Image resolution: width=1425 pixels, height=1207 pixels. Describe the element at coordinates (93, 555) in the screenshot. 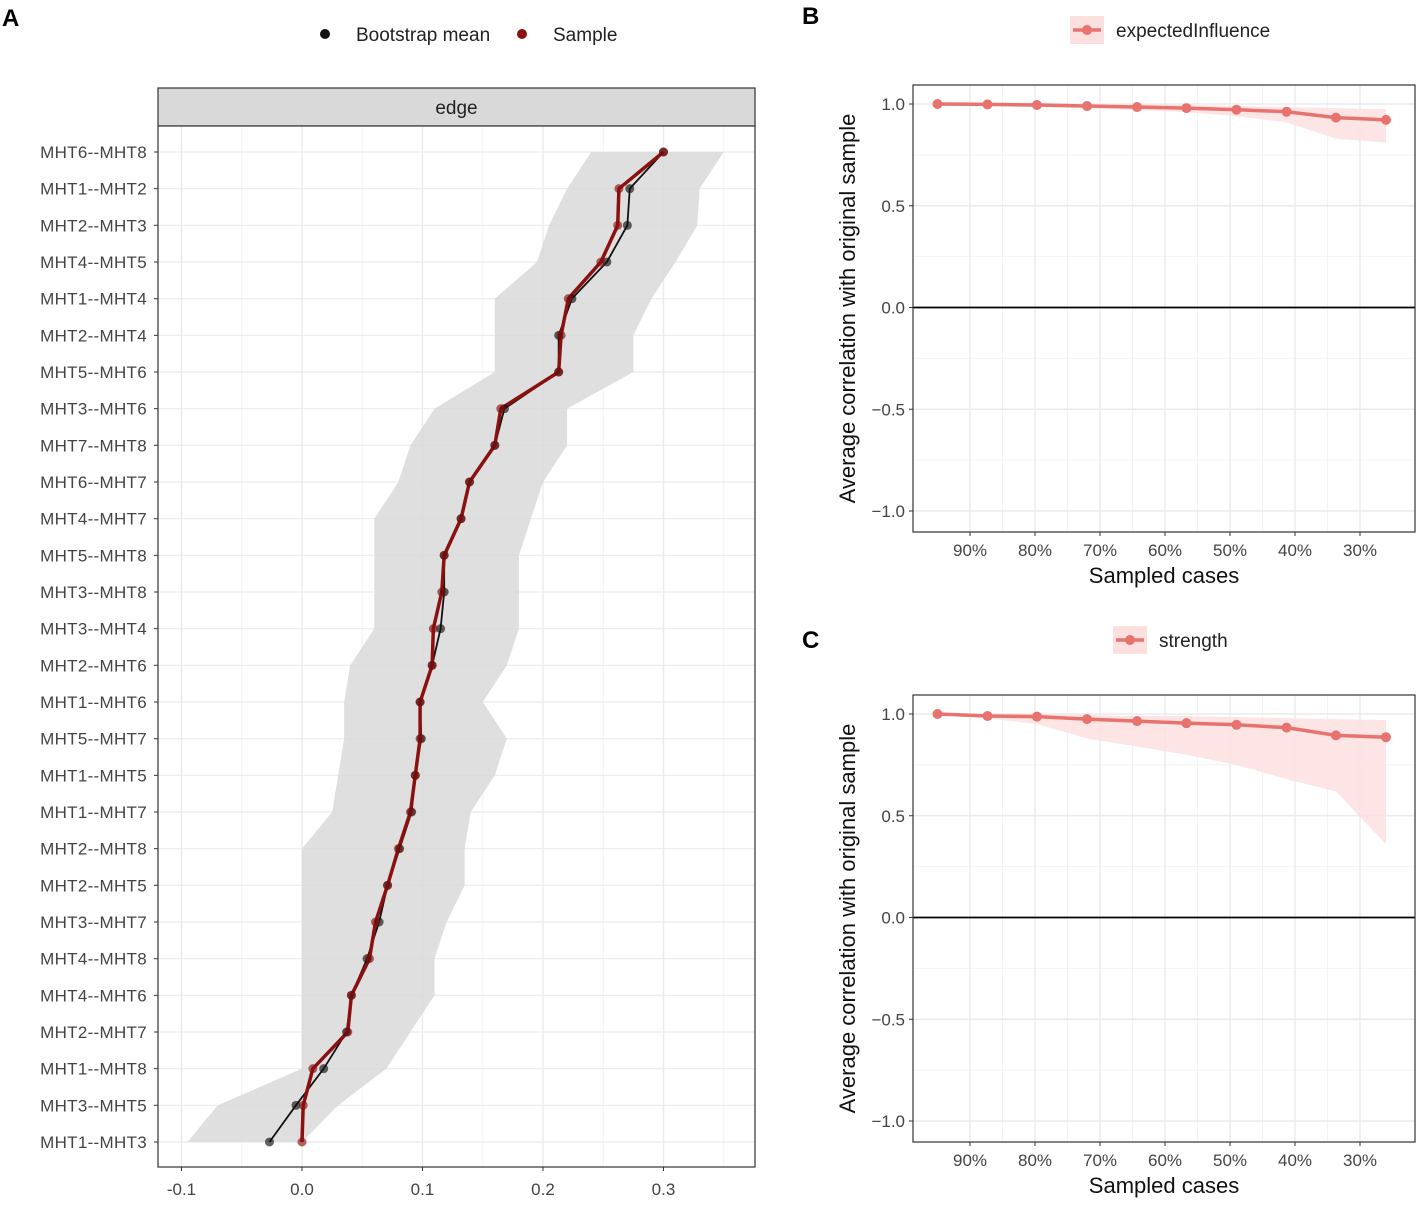

I see `y-tick-label: MHT5--MHT8` at that location.